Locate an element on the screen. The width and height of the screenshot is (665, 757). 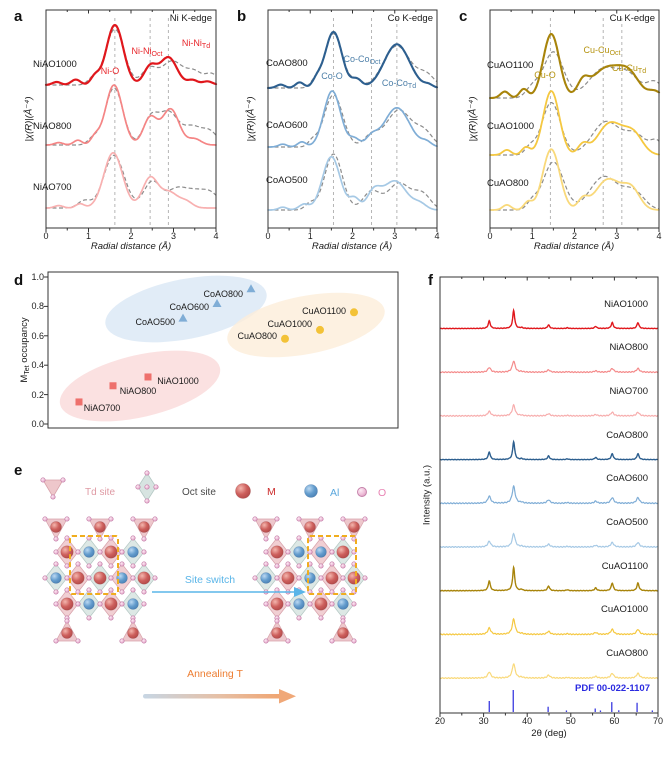
td-site-icon is located at coordinates (53, 488).